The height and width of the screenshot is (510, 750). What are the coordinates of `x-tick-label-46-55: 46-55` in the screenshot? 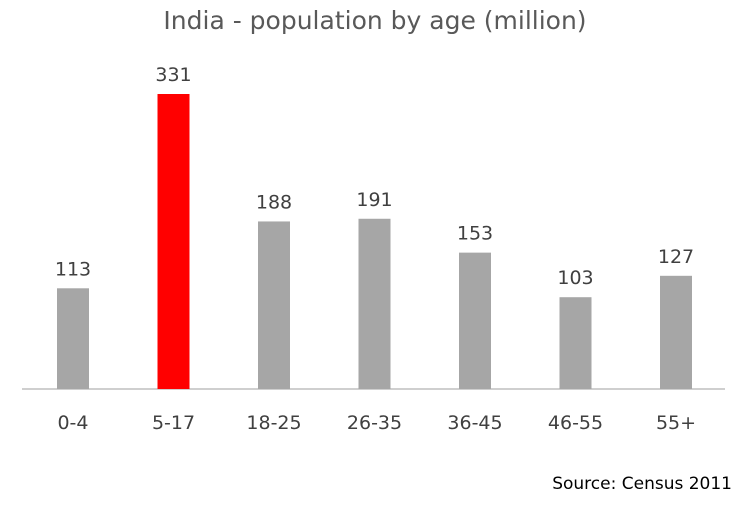 It's located at (575, 423).